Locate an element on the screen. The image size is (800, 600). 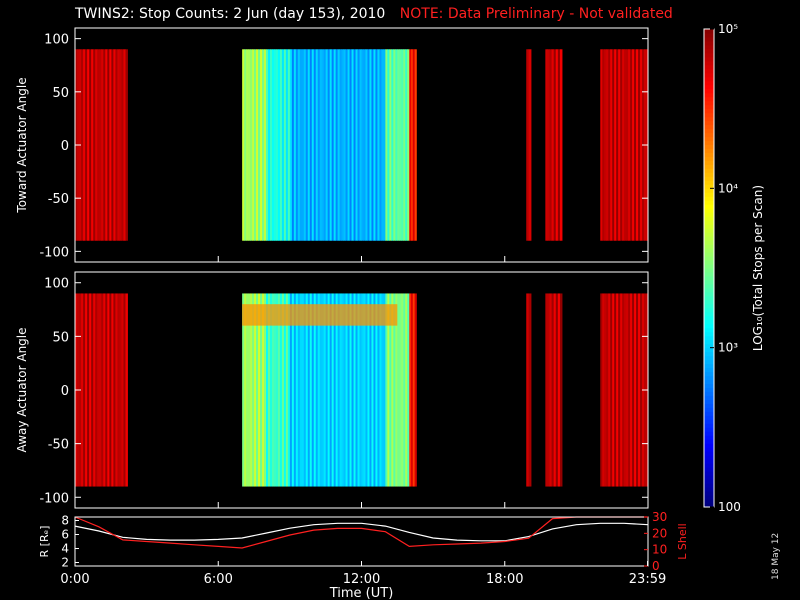
away-panel-ytick-label: 50 is located at coordinates (60, 337).